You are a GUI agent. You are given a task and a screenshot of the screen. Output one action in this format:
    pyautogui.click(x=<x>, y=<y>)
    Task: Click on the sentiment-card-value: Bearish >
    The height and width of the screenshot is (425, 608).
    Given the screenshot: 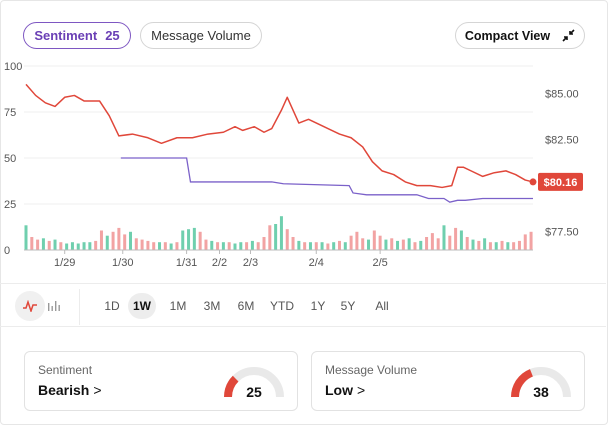 What is the action you would take?
    pyautogui.click(x=70, y=390)
    